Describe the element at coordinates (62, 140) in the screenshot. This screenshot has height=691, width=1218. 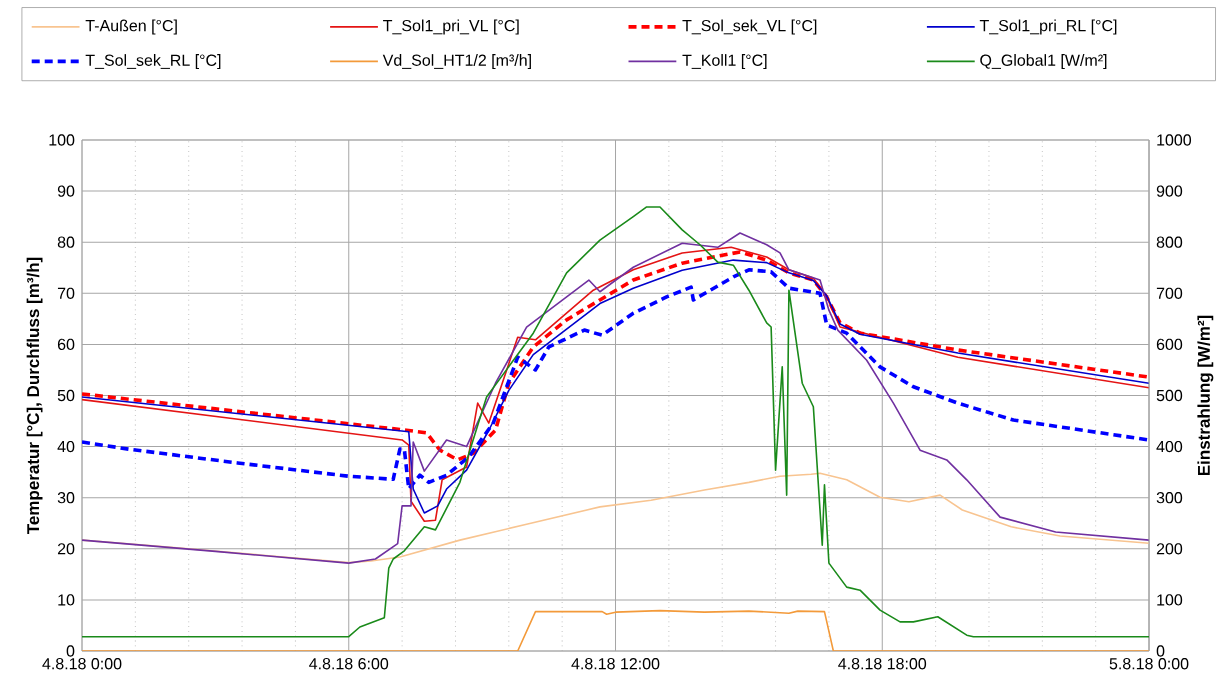
I see `y-tick-label: 100` at that location.